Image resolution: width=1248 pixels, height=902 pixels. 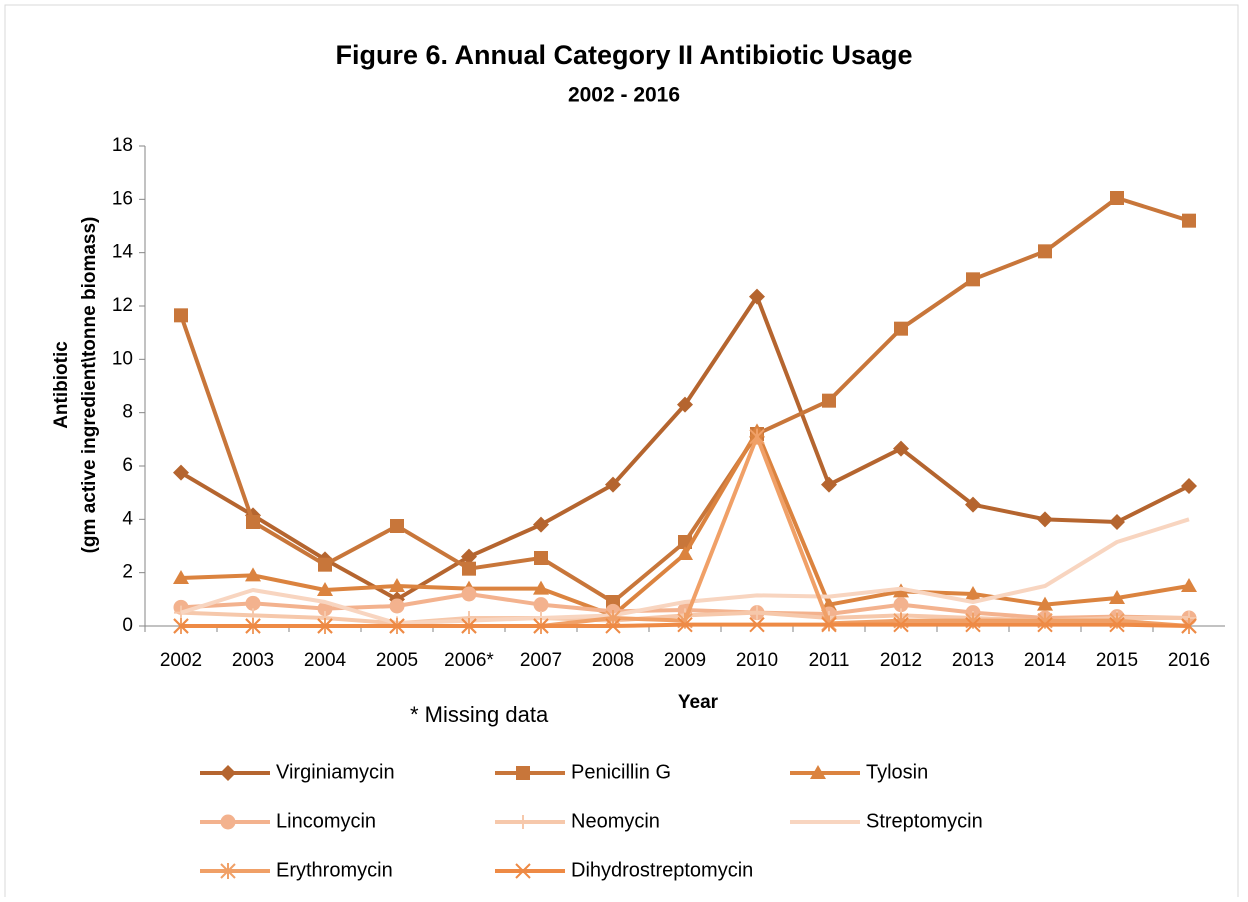 I want to click on legend-label: Erythromycin, so click(x=334, y=870).